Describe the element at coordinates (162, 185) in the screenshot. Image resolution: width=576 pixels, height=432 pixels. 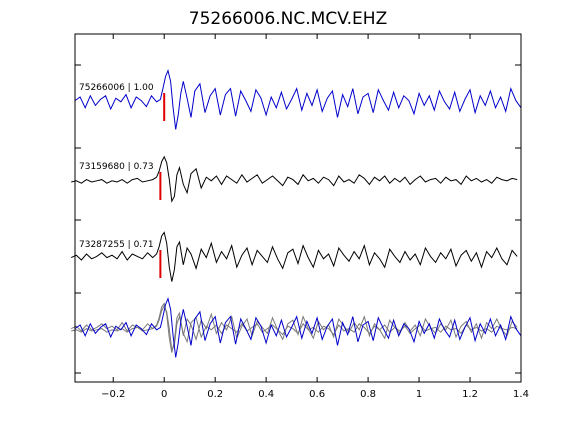
I see `pick-markers` at that location.